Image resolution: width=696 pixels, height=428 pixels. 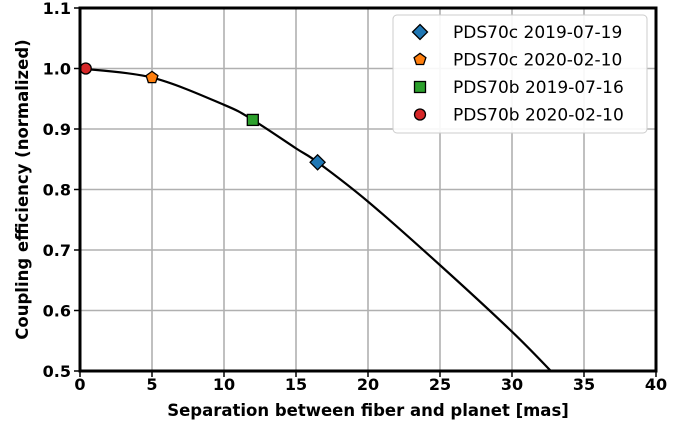 I want to click on x-tick-label: 20, so click(x=368, y=384).